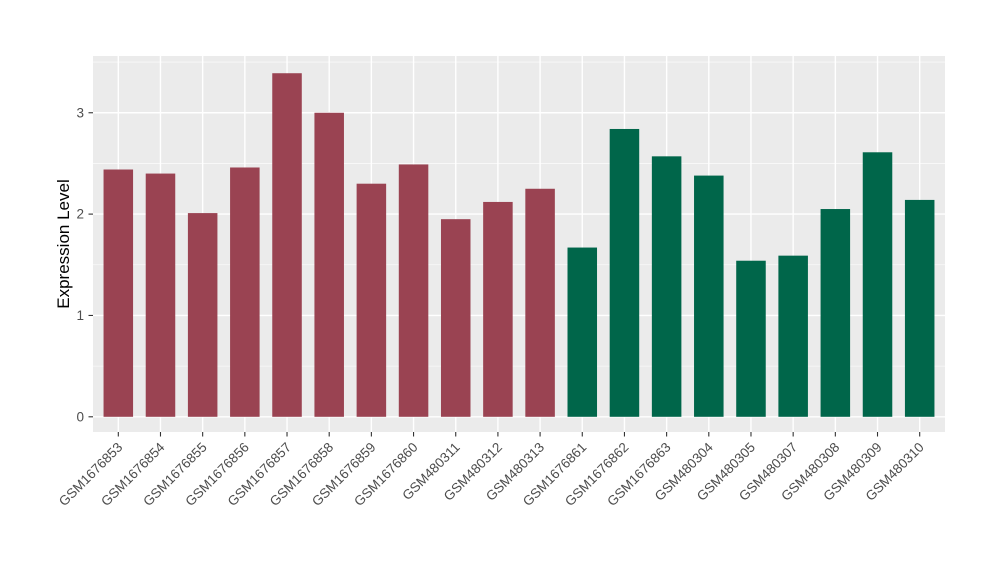 This screenshot has width=1000, height=580. I want to click on bar-GSM1676861, so click(582, 332).